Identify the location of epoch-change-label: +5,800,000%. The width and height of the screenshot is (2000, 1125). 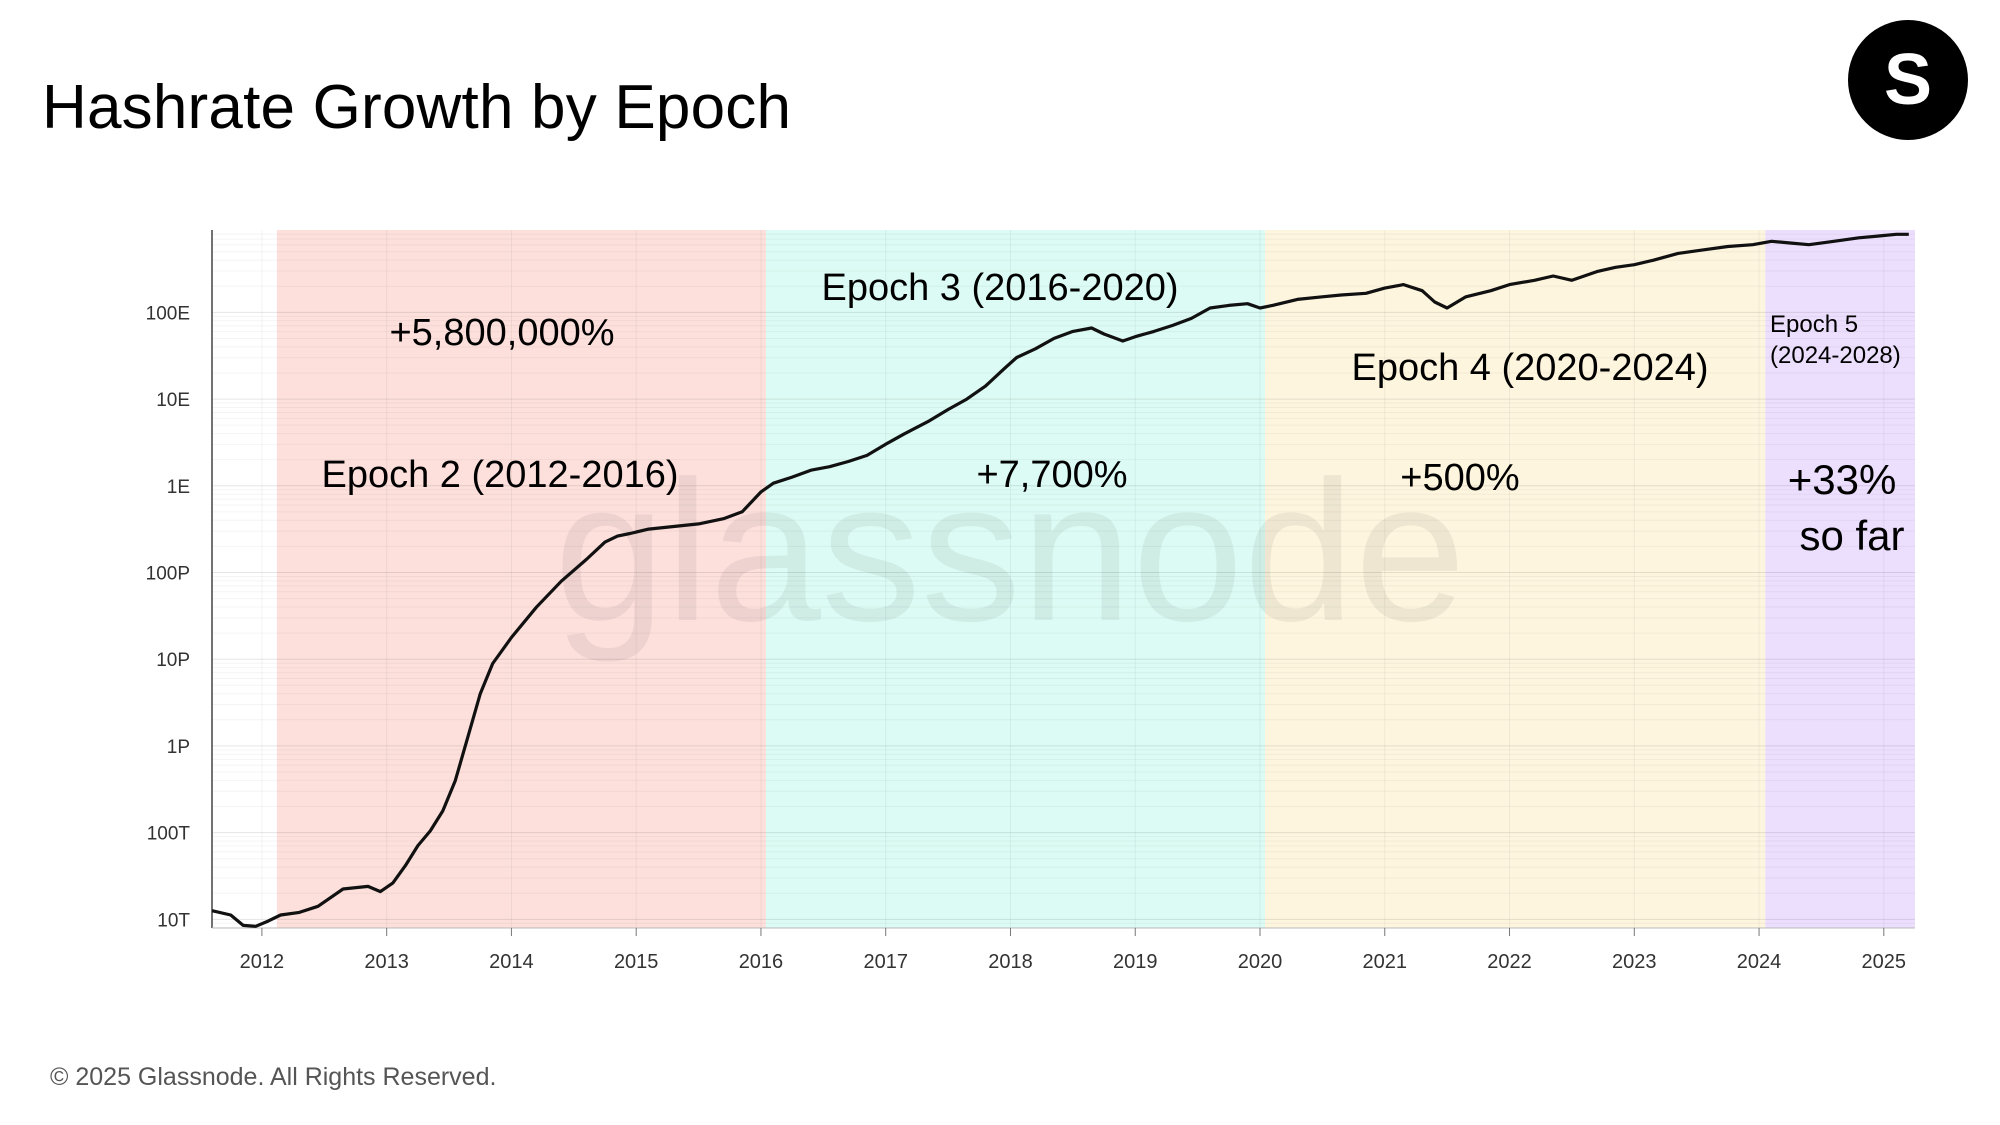
(501, 333).